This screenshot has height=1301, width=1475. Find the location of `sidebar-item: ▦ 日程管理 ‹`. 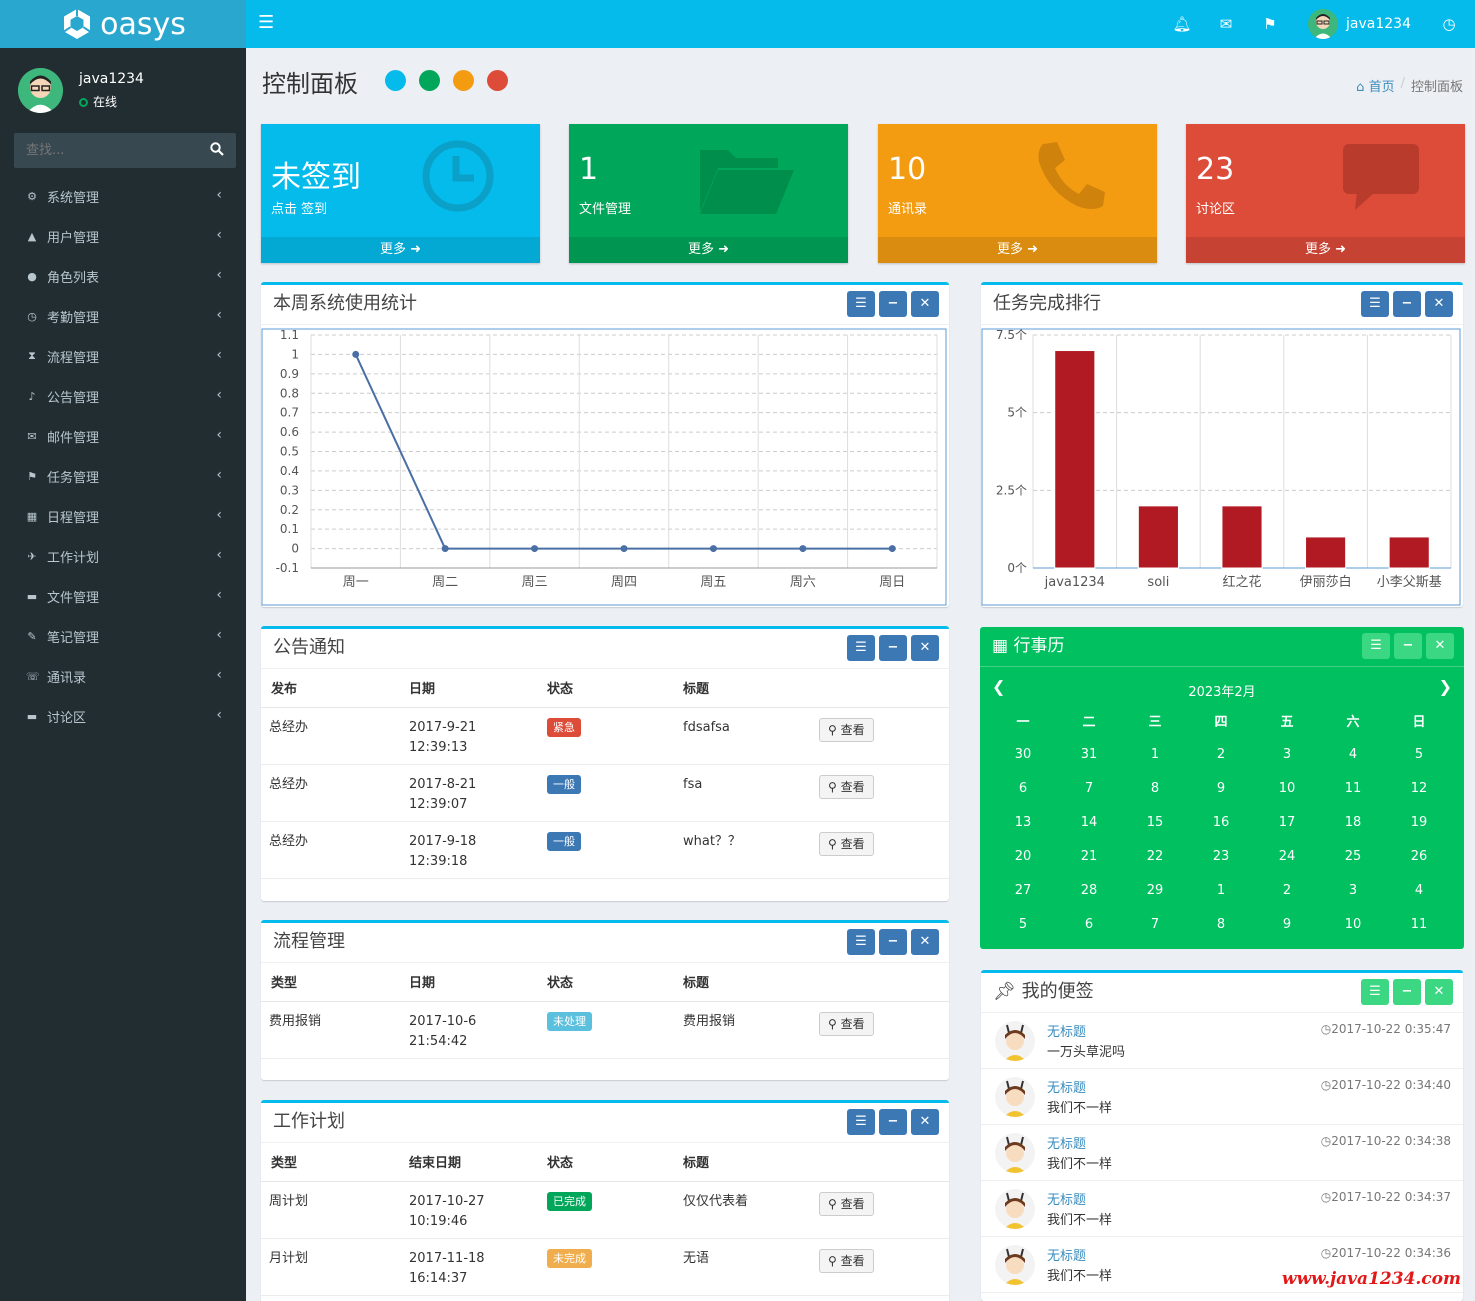

sidebar-item: ▦ 日程管理 ‹ is located at coordinates (123, 516).